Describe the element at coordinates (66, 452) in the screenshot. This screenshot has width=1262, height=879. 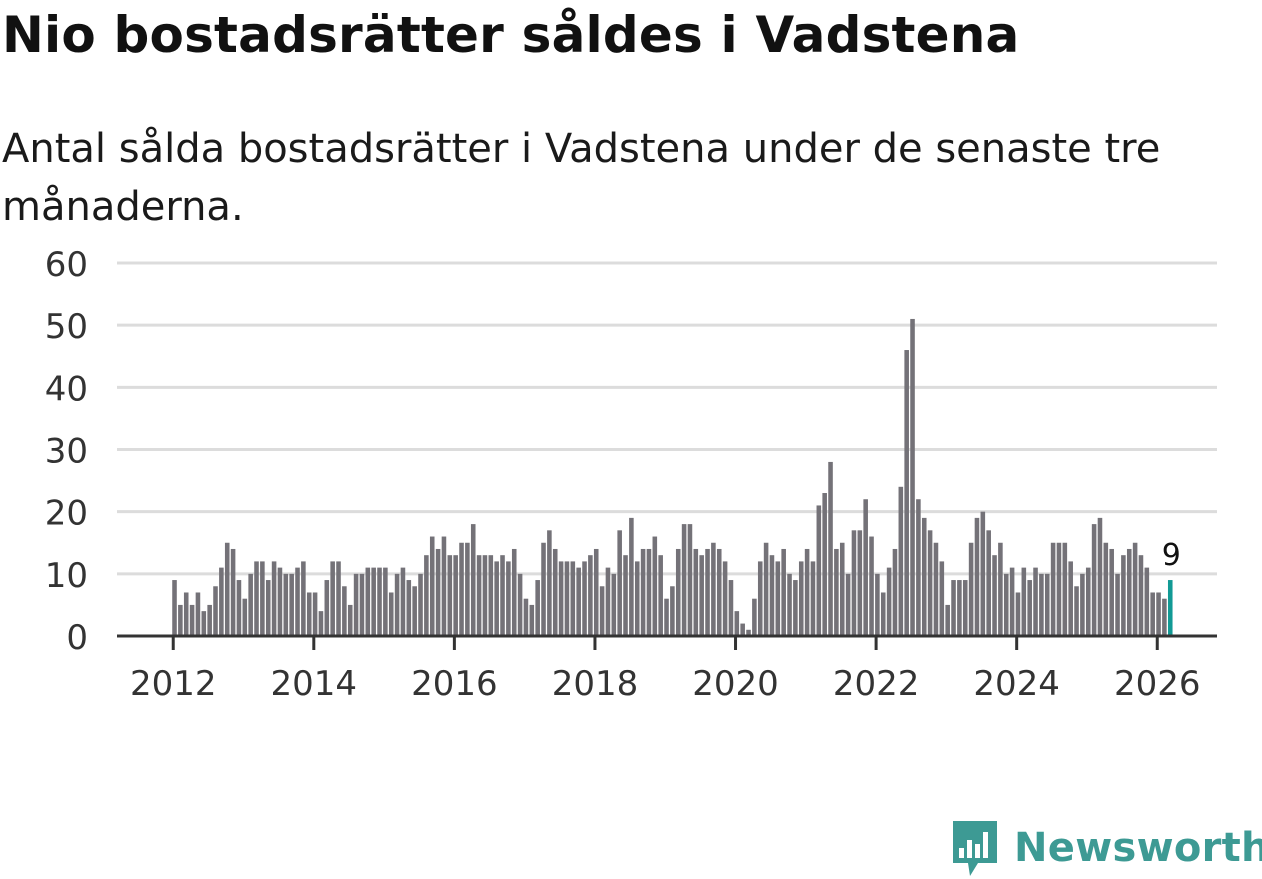
I see `y-tick-label: 30` at that location.